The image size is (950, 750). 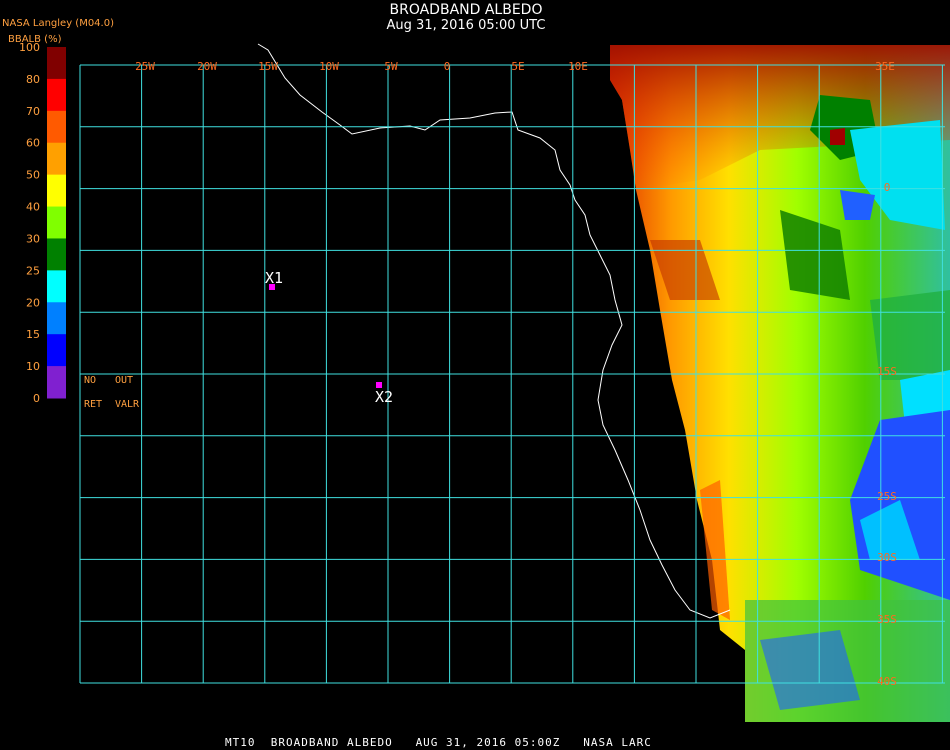 What do you see at coordinates (33, 270) in the screenshot?
I see `colorbar-tick-label: 25` at bounding box center [33, 270].